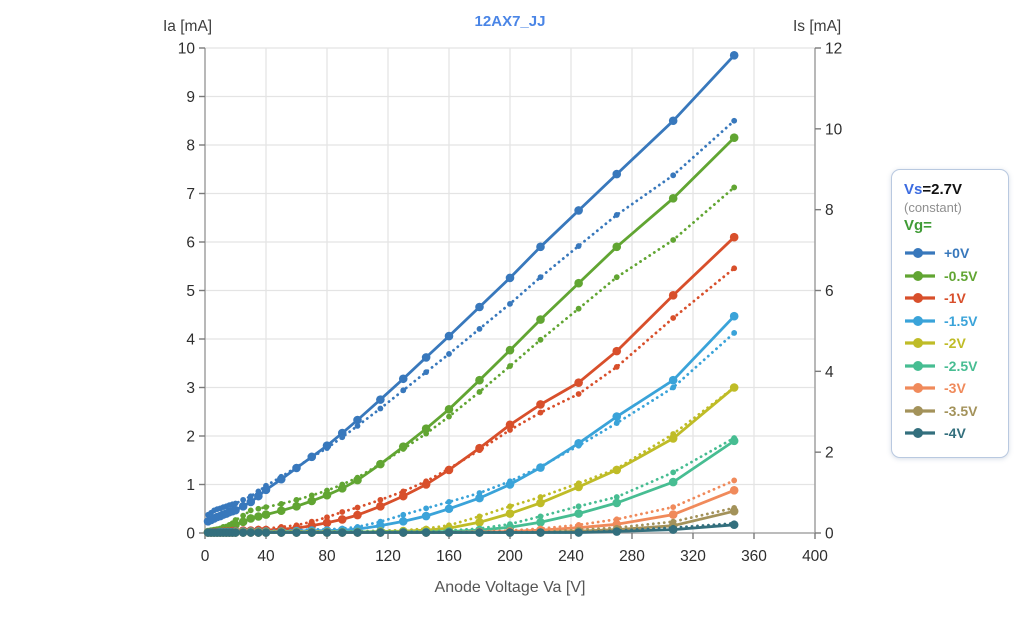 This screenshot has width=1024, height=622. I want to click on svg-text: 3, so click(190, 388).